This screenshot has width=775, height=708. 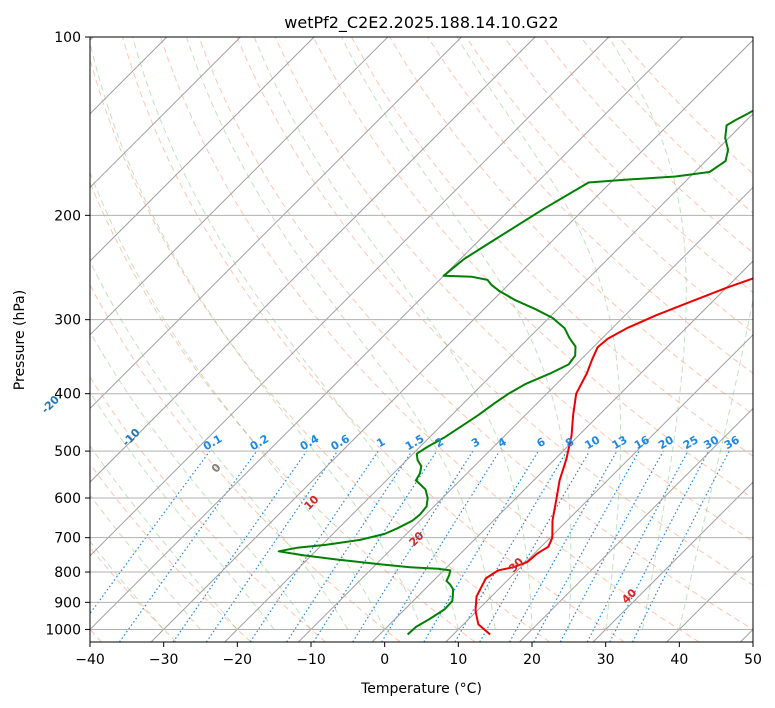 What do you see at coordinates (67, 539) in the screenshot?
I see `y-tick-label: 700` at bounding box center [67, 539].